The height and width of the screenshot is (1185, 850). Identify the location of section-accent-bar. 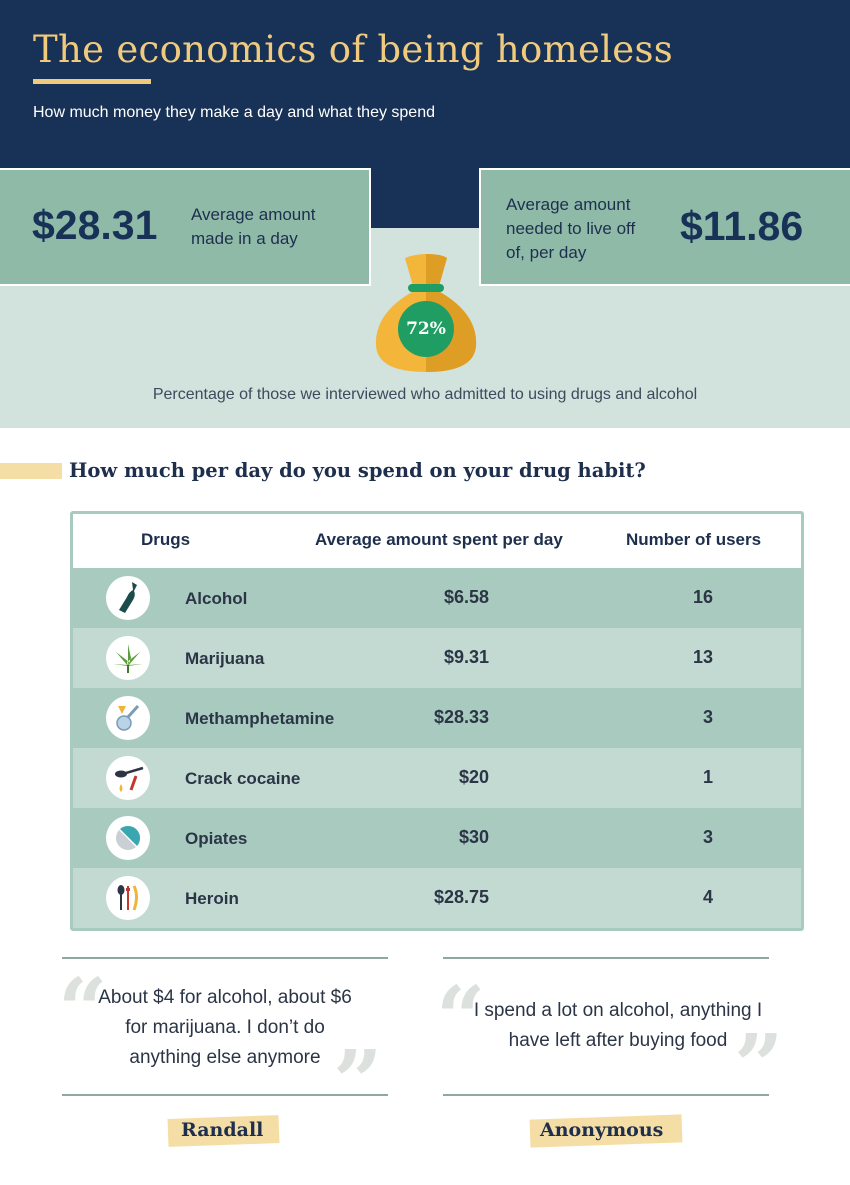
(31, 471).